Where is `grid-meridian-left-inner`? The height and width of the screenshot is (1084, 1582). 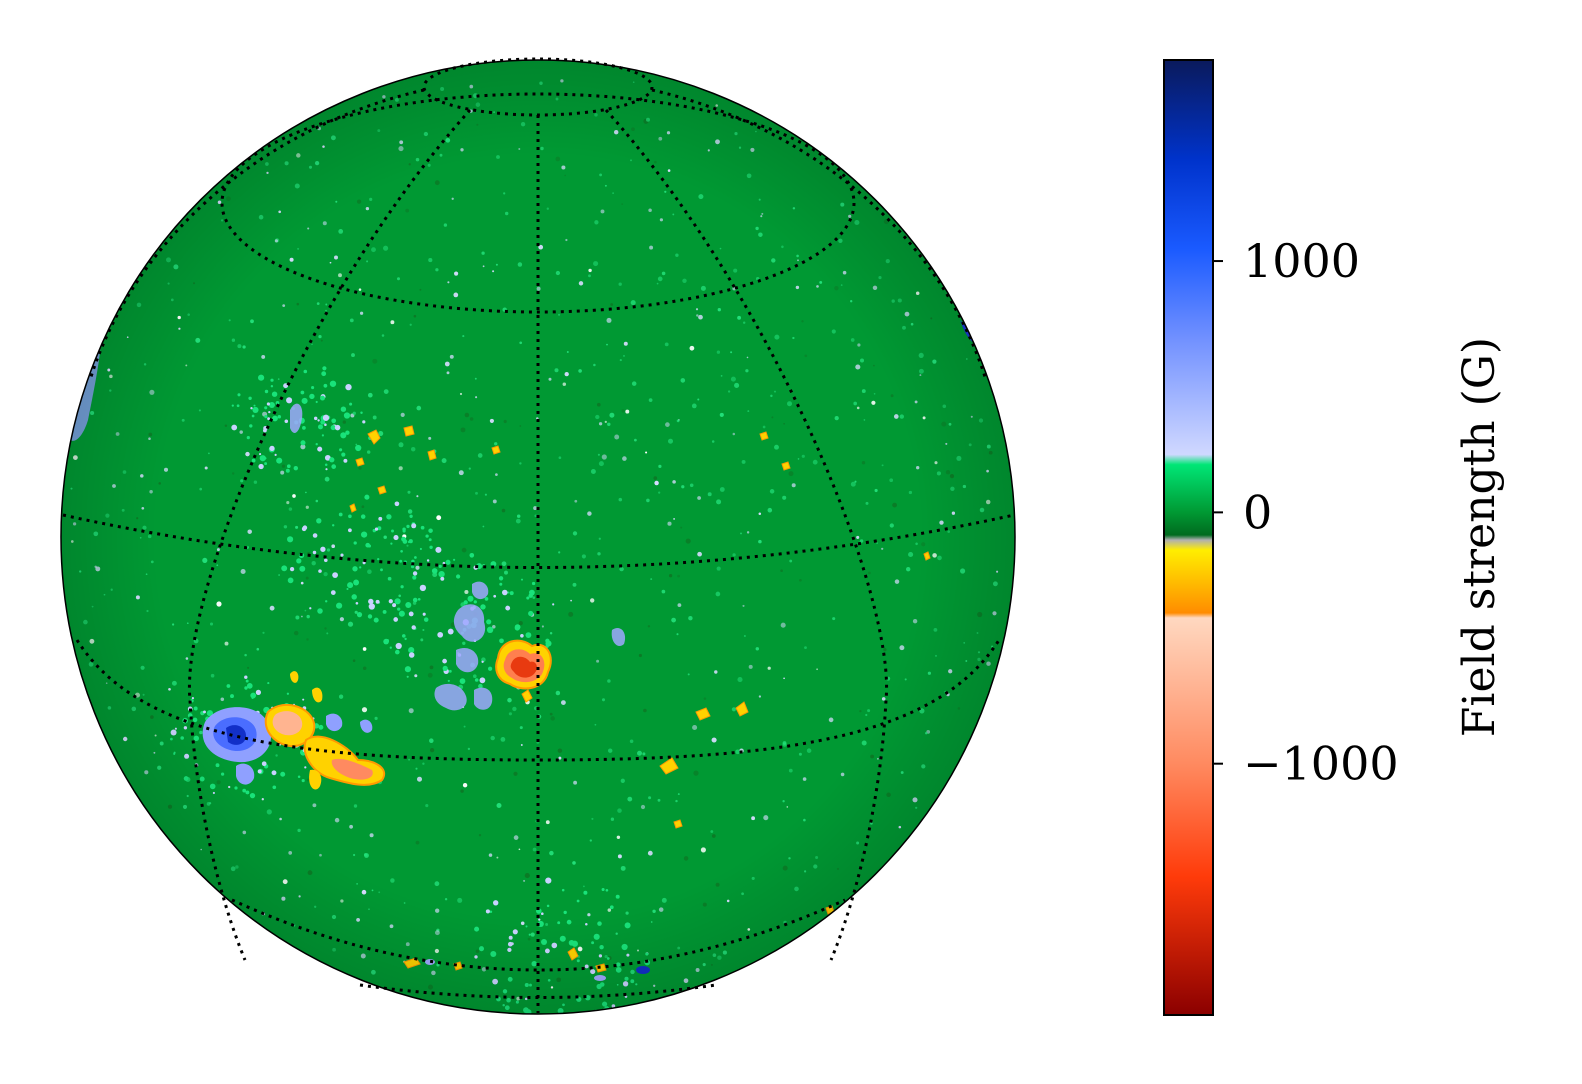
grid-meridian-left-inner is located at coordinates (329, 535).